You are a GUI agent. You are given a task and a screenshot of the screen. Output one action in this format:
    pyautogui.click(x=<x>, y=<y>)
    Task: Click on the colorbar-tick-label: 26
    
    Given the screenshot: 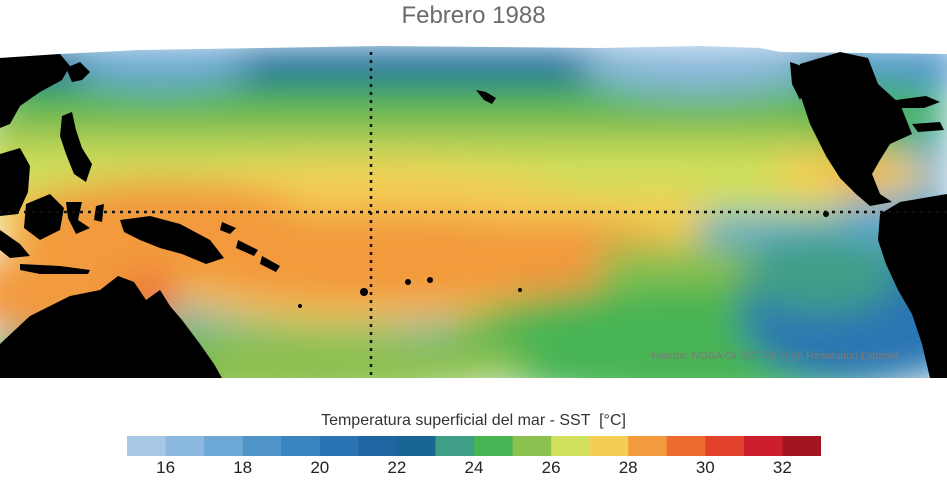 What is the action you would take?
    pyautogui.click(x=551, y=467)
    